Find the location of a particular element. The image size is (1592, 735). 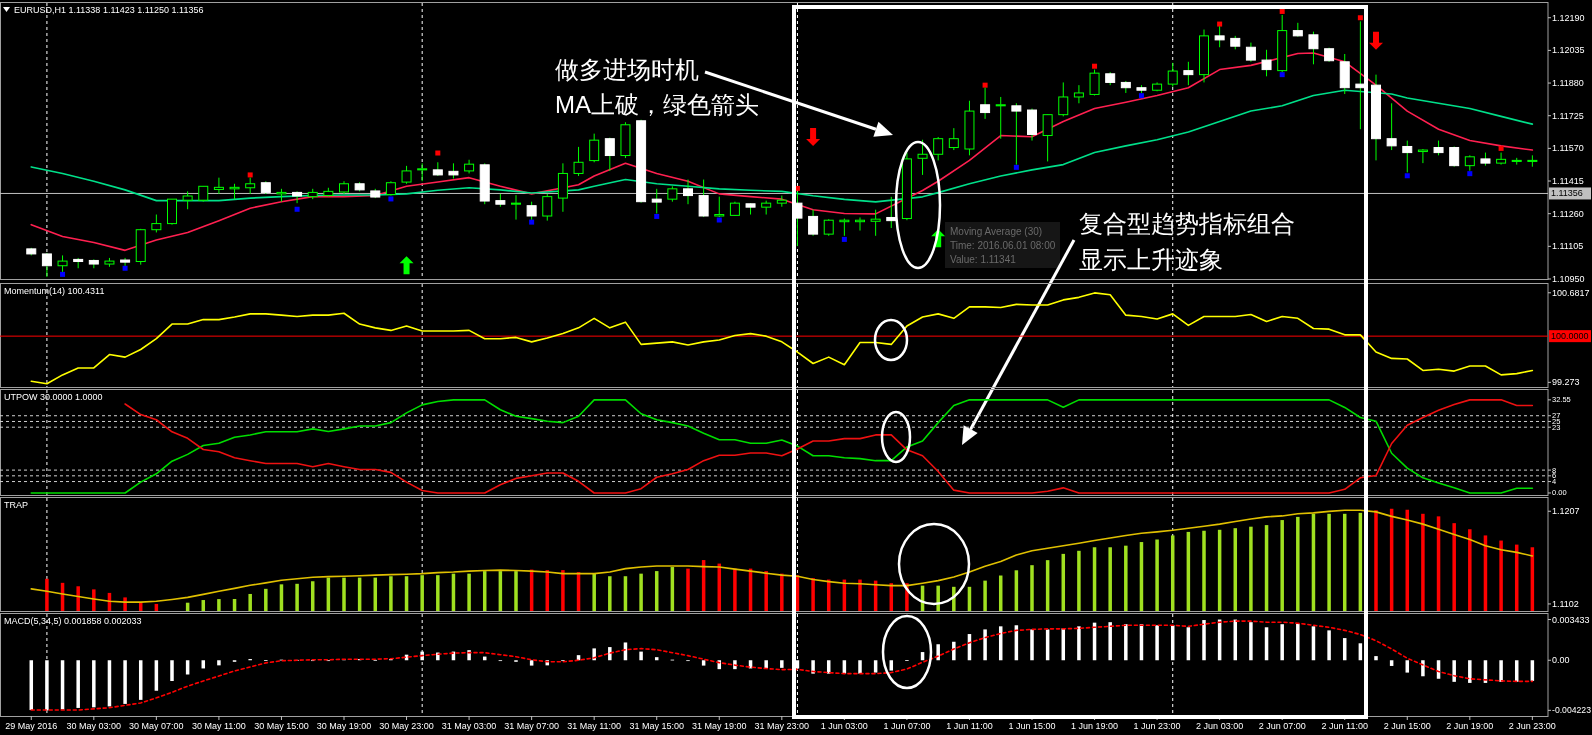

x-tick-label: 30 May 23:00 is located at coordinates (406, 726).